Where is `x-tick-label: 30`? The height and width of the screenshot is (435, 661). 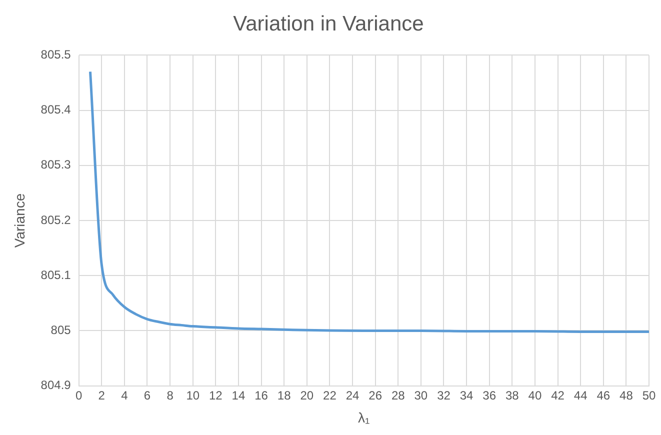 x-tick-label: 30 is located at coordinates (421, 395).